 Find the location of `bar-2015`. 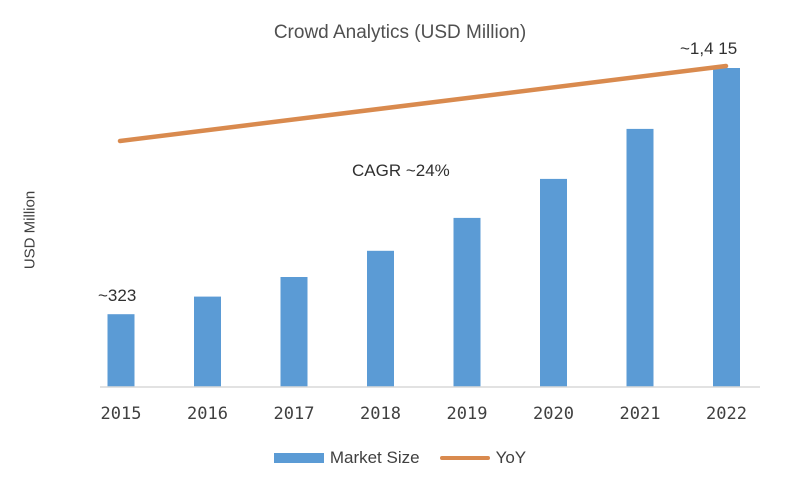

bar-2015 is located at coordinates (121, 350).